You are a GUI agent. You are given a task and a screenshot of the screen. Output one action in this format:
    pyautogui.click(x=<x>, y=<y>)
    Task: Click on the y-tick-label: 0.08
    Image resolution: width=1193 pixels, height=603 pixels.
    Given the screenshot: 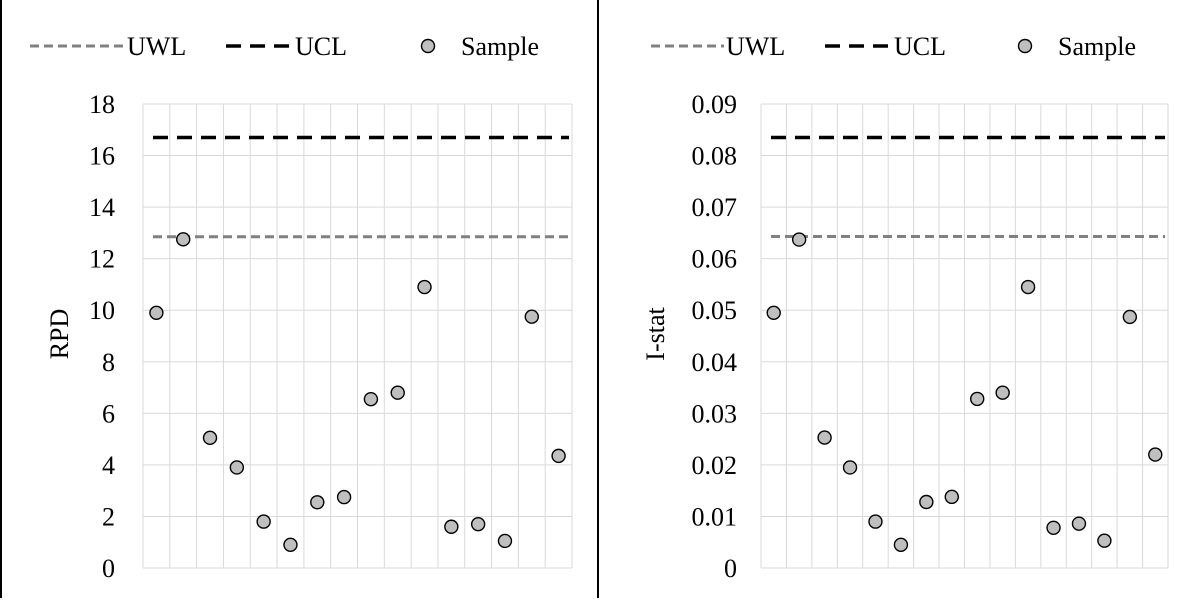 What is the action you would take?
    pyautogui.click(x=715, y=156)
    